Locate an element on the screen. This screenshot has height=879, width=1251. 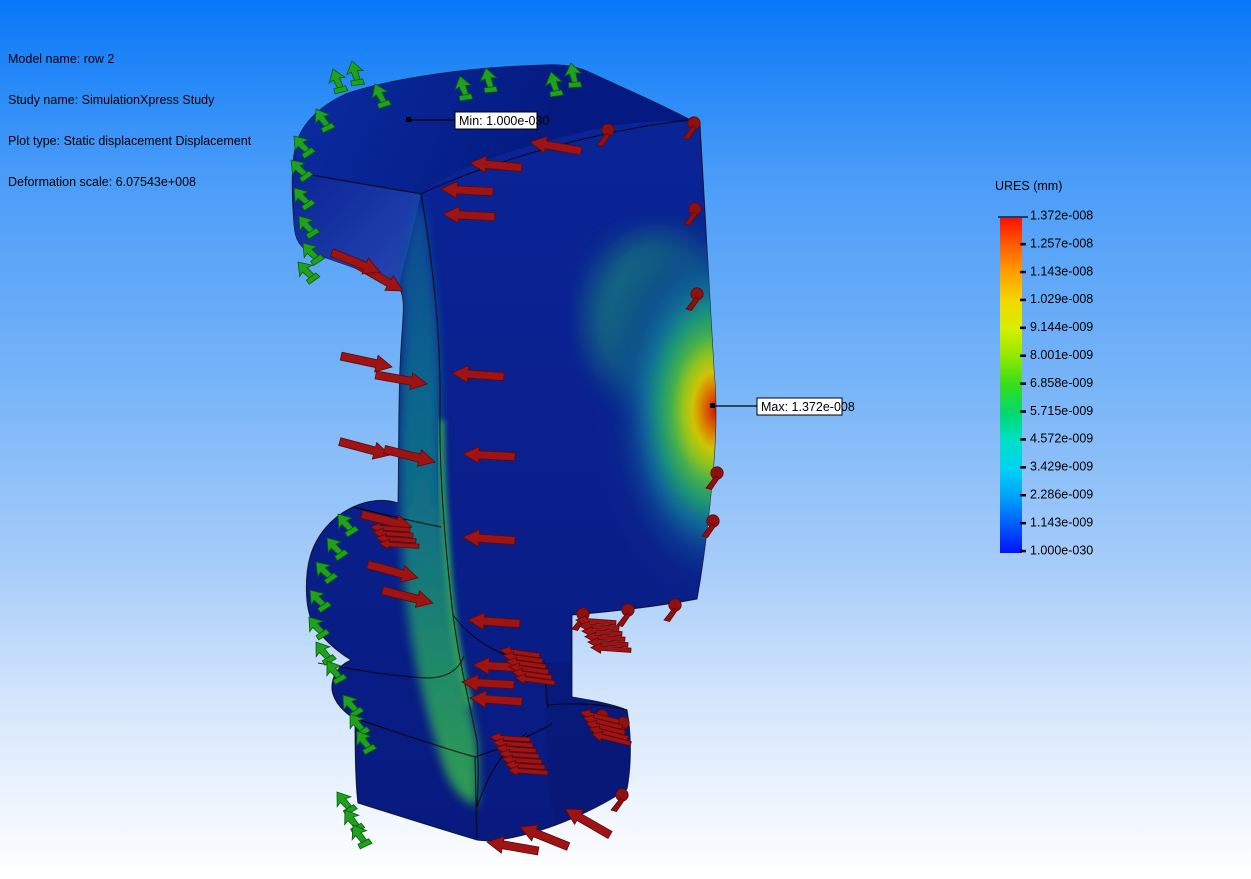
legend-value: 3.429e-009 is located at coordinates (1061, 467).